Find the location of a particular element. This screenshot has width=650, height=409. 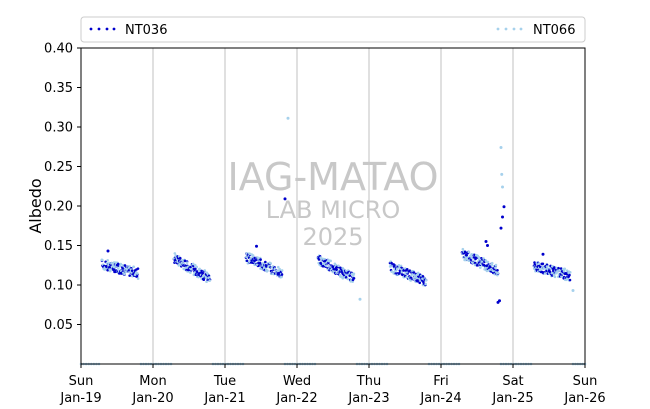

legend-label-nt066: NT066 is located at coordinates (554, 30).